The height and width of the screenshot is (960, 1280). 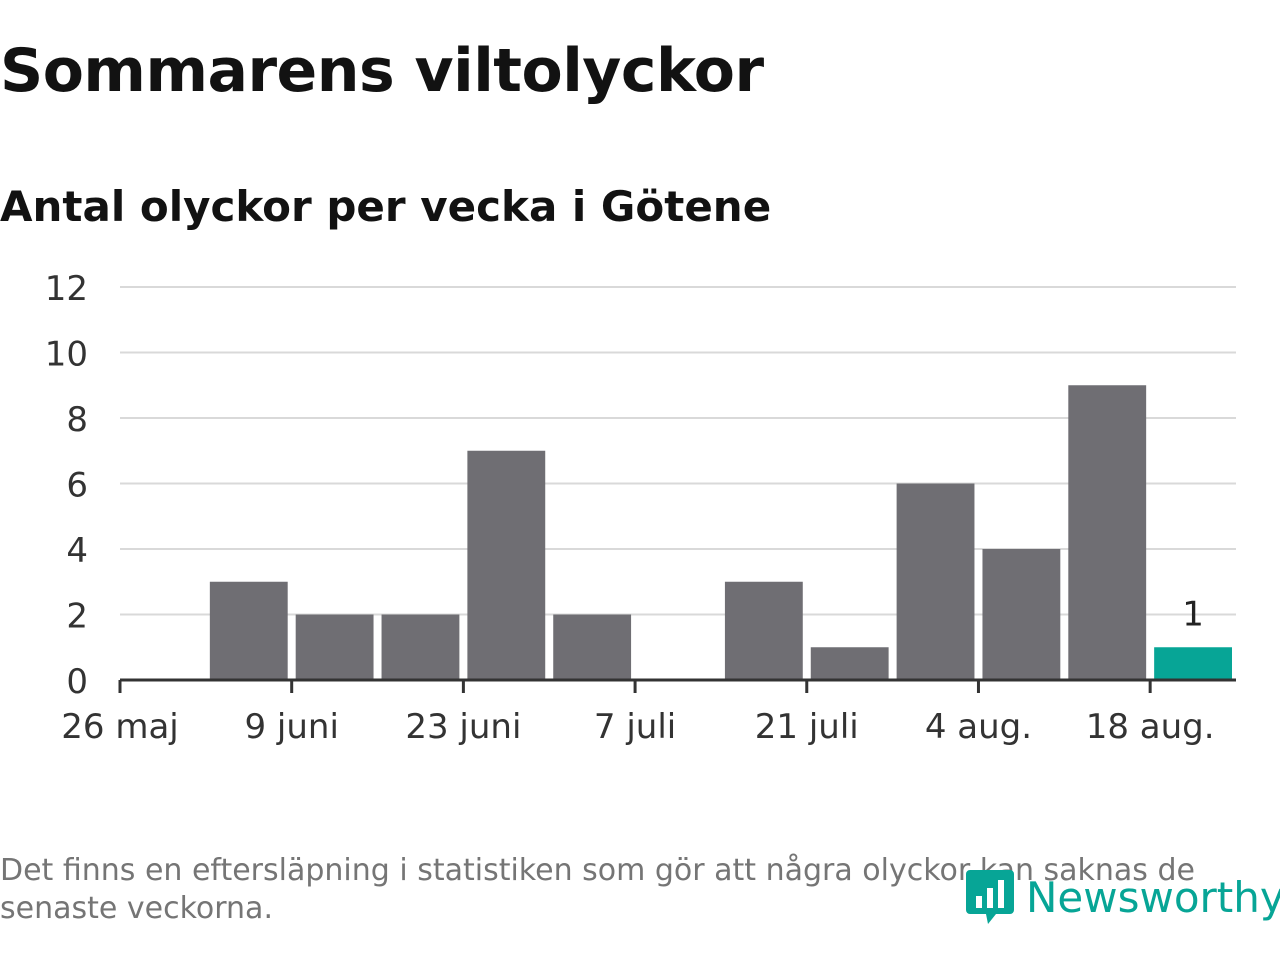 I want to click on y-tick-label: 10, so click(x=66, y=355).